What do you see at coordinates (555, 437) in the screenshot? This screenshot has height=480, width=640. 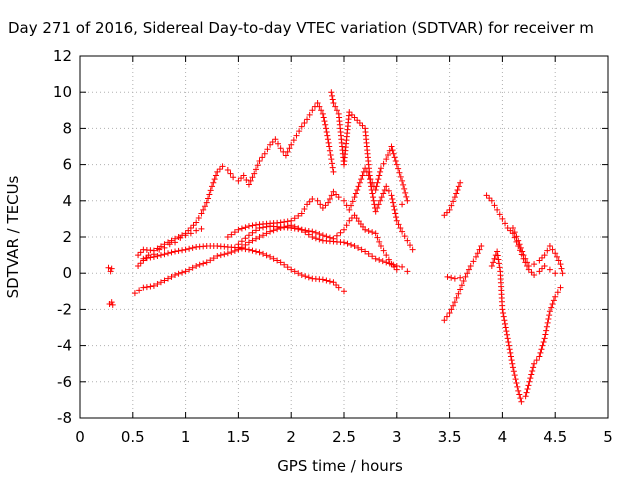 I see `x-tick-label: 4.5` at bounding box center [555, 437].